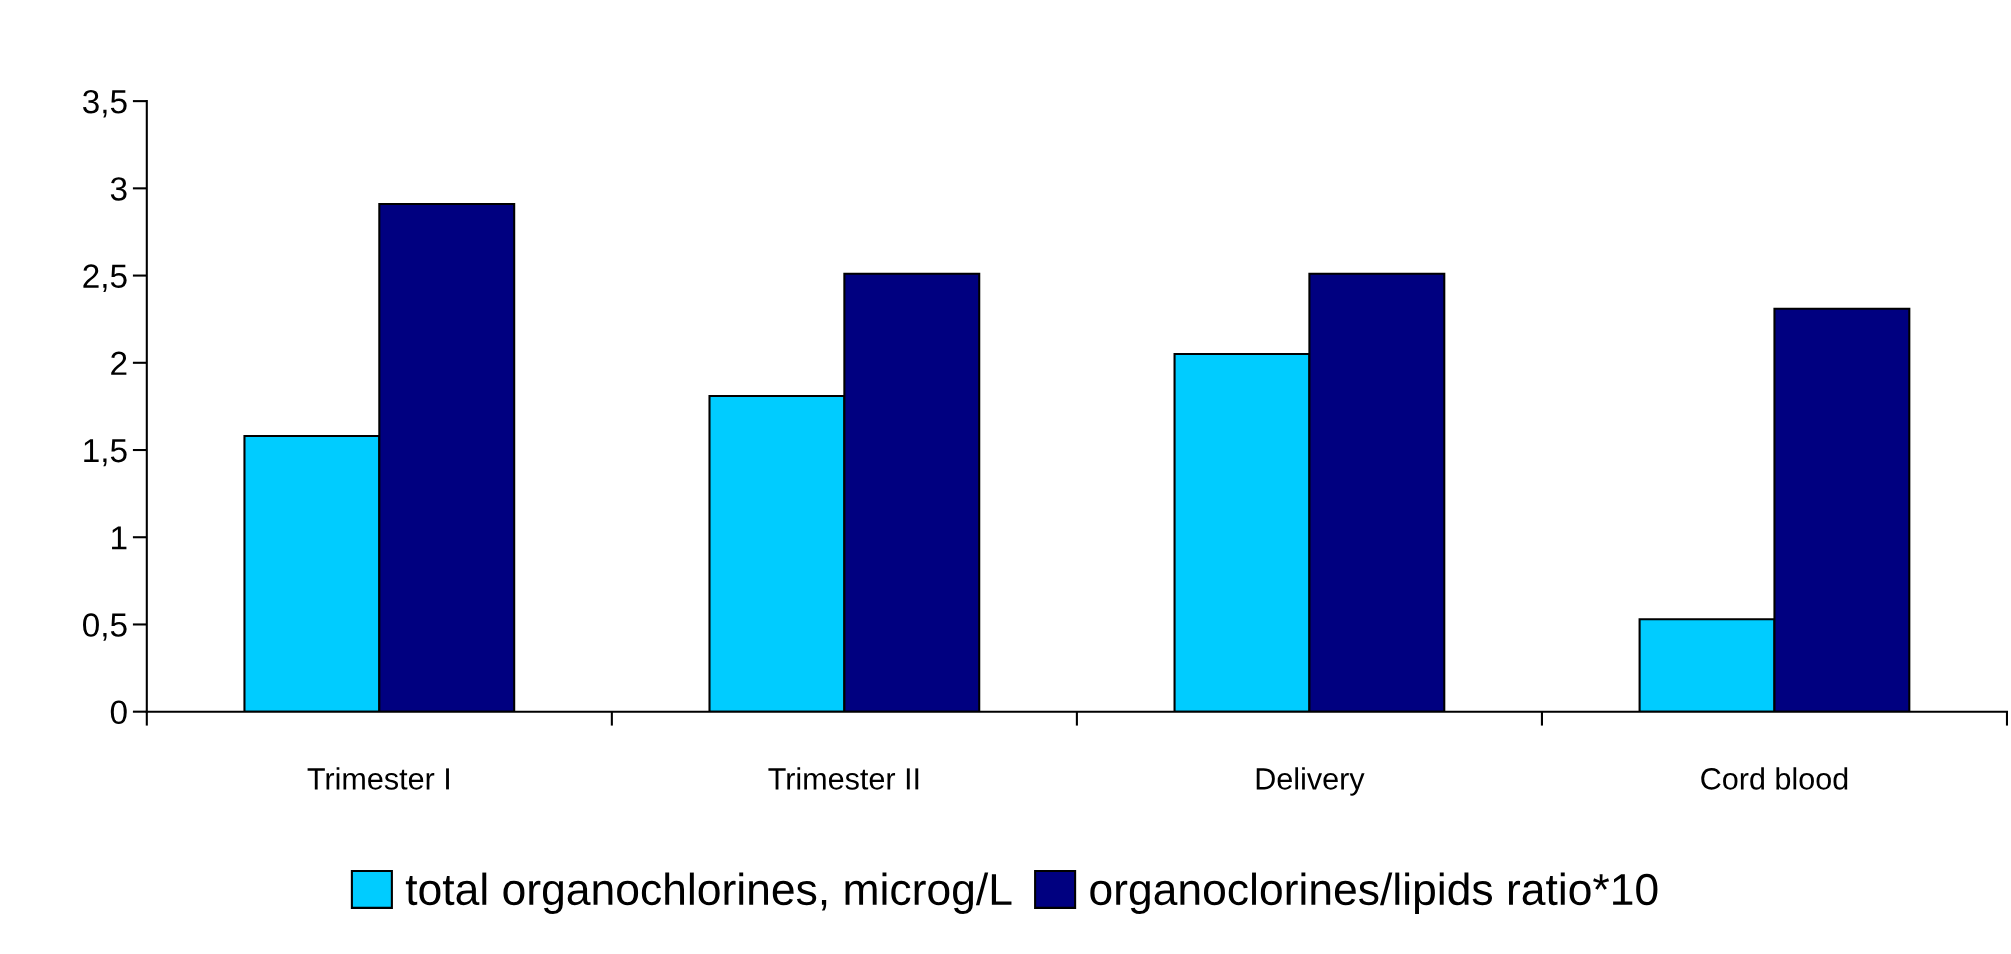  What do you see at coordinates (105, 278) in the screenshot?
I see `y-tick-label: 2,5` at bounding box center [105, 278].